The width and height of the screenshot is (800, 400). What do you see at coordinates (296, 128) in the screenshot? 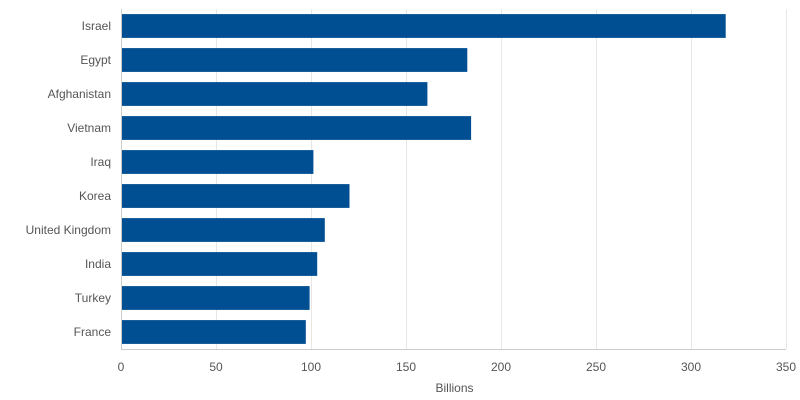
I see `bar-vietnam` at bounding box center [296, 128].